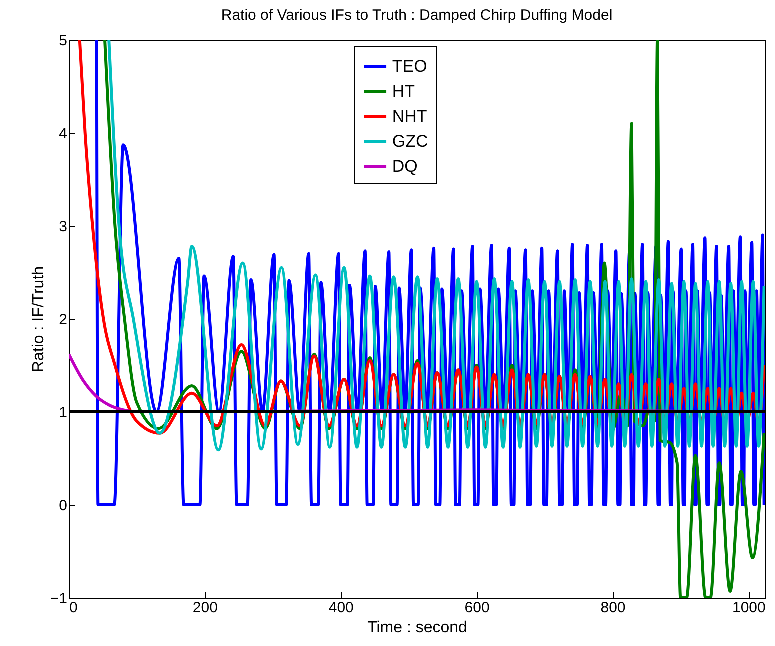  Describe the element at coordinates (59, 599) in the screenshot. I see `y-tick-label: −1` at that location.